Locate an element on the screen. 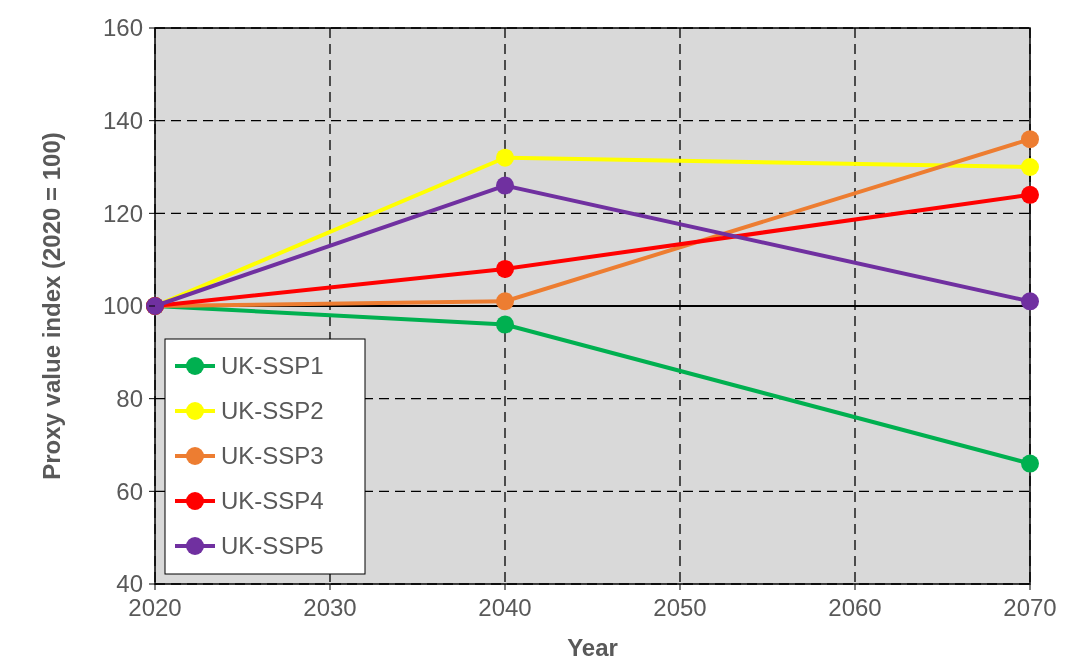 This screenshot has height=672, width=1084. y-tick-label: 120 is located at coordinates (122, 213).